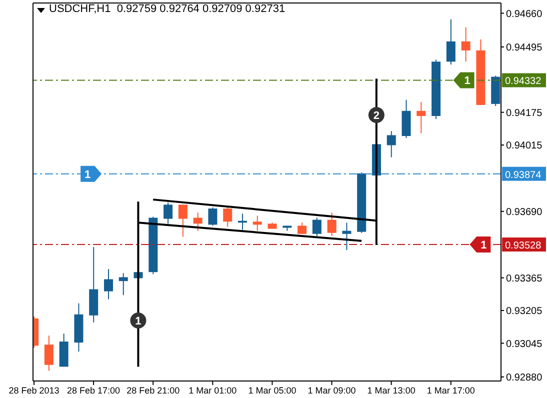 Image resolution: width=547 pixels, height=398 pixels. I want to click on ref-line-label: 0.93528, so click(523, 246).